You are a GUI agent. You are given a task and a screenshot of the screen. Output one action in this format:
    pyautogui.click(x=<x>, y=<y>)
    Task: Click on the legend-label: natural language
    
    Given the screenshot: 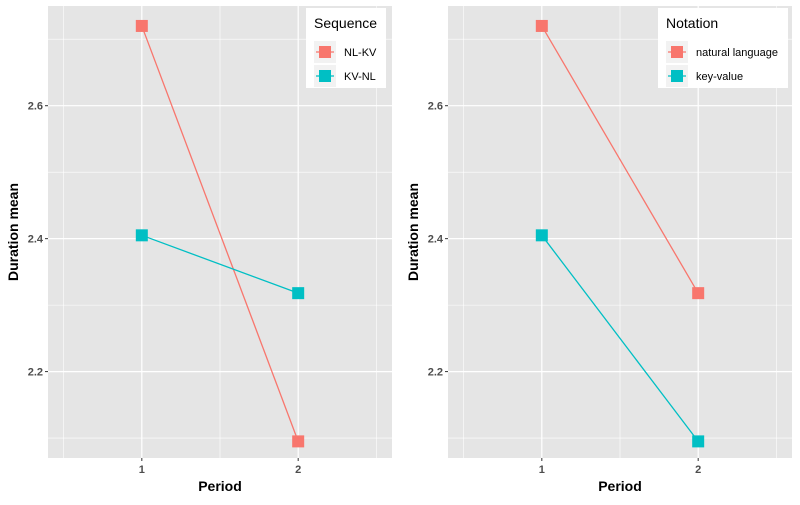 What is the action you would take?
    pyautogui.click(x=737, y=53)
    